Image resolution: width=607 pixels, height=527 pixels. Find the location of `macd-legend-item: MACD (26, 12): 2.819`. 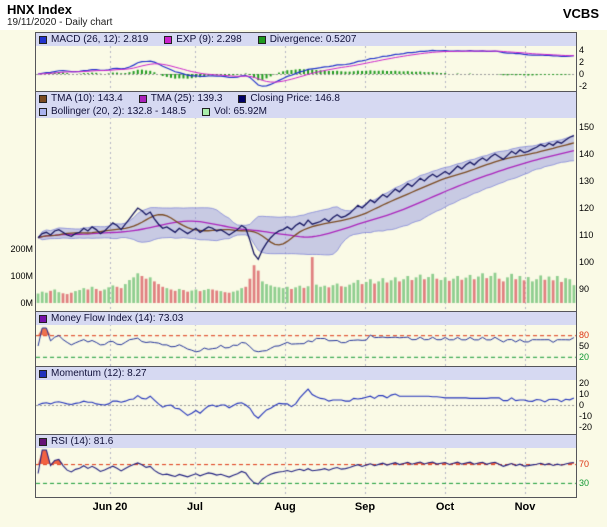

macd-legend-item: MACD (26, 12): 2.819 is located at coordinates (93, 39).